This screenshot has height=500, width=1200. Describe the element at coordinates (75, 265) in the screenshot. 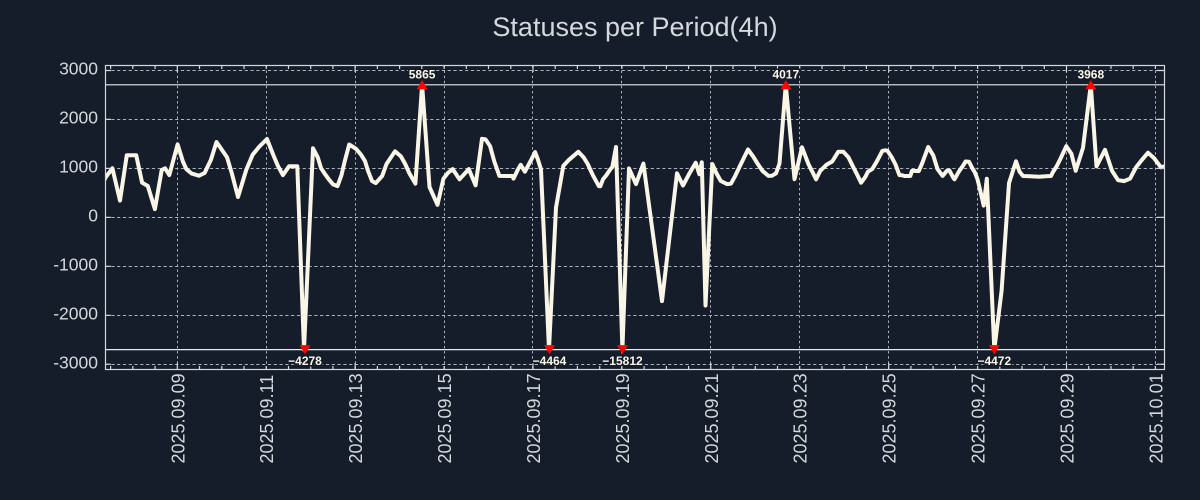

I see `svg-text: -1000` at that location.